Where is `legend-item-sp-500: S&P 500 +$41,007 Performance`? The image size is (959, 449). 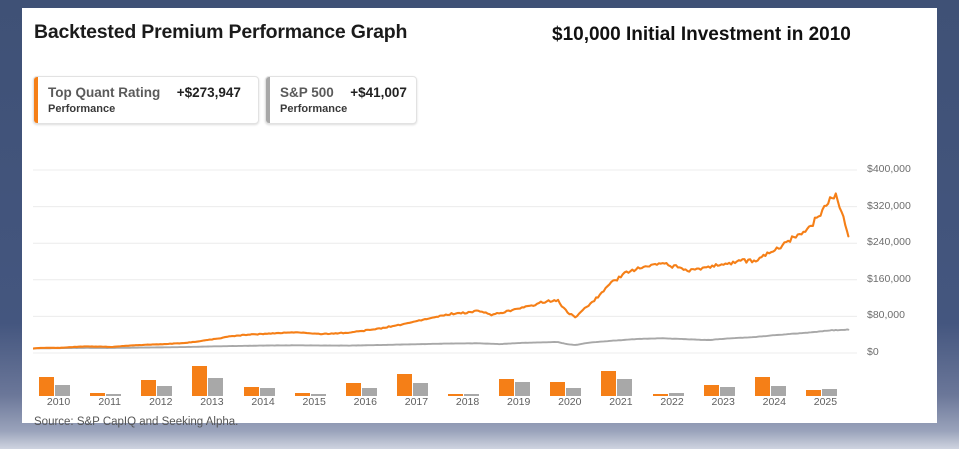 legend-item-sp-500: S&P 500 +$41,007 Performance is located at coordinates (341, 100).